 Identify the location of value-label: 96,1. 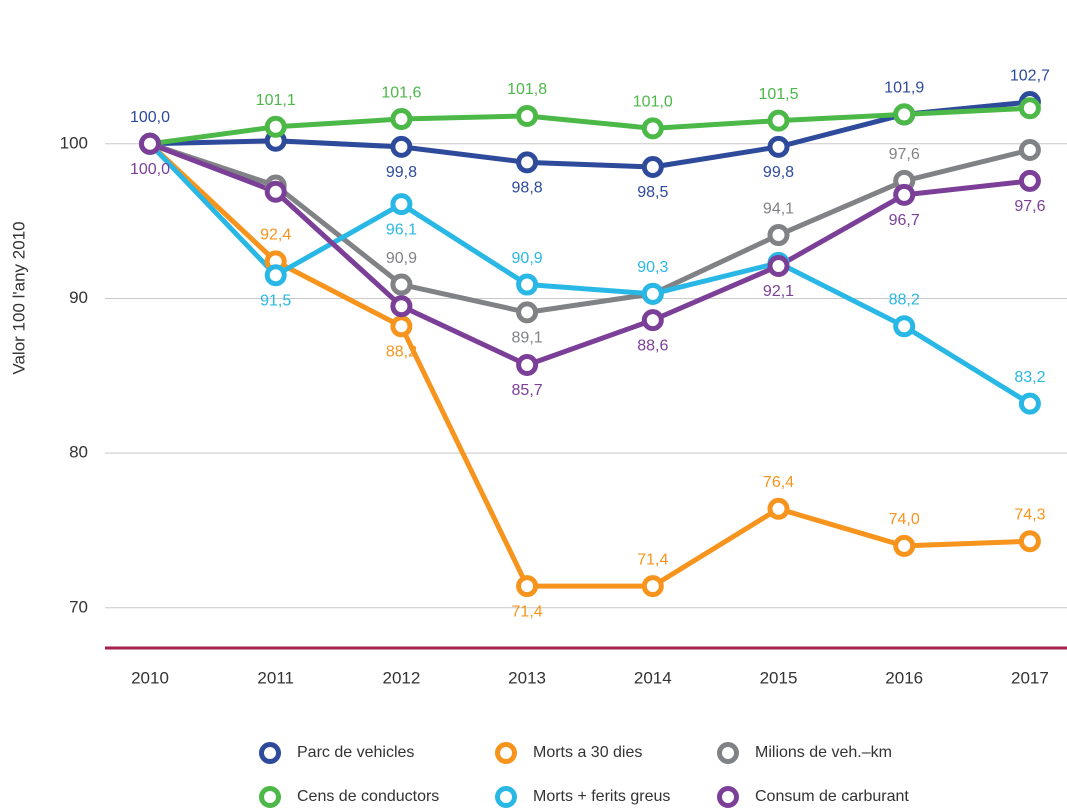
(401, 229).